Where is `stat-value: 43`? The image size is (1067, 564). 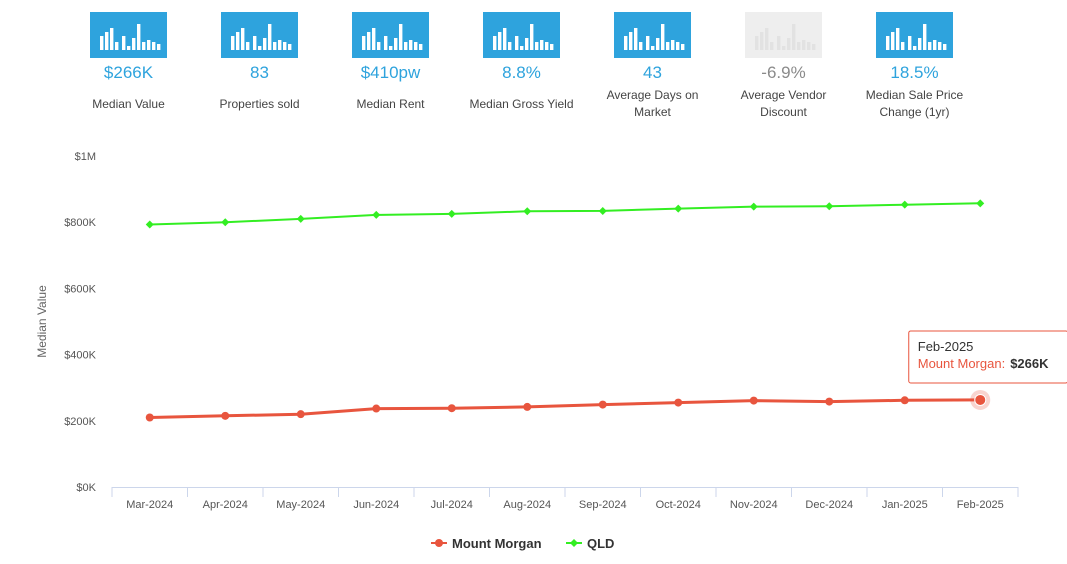
stat-value: 43 is located at coordinates (652, 72).